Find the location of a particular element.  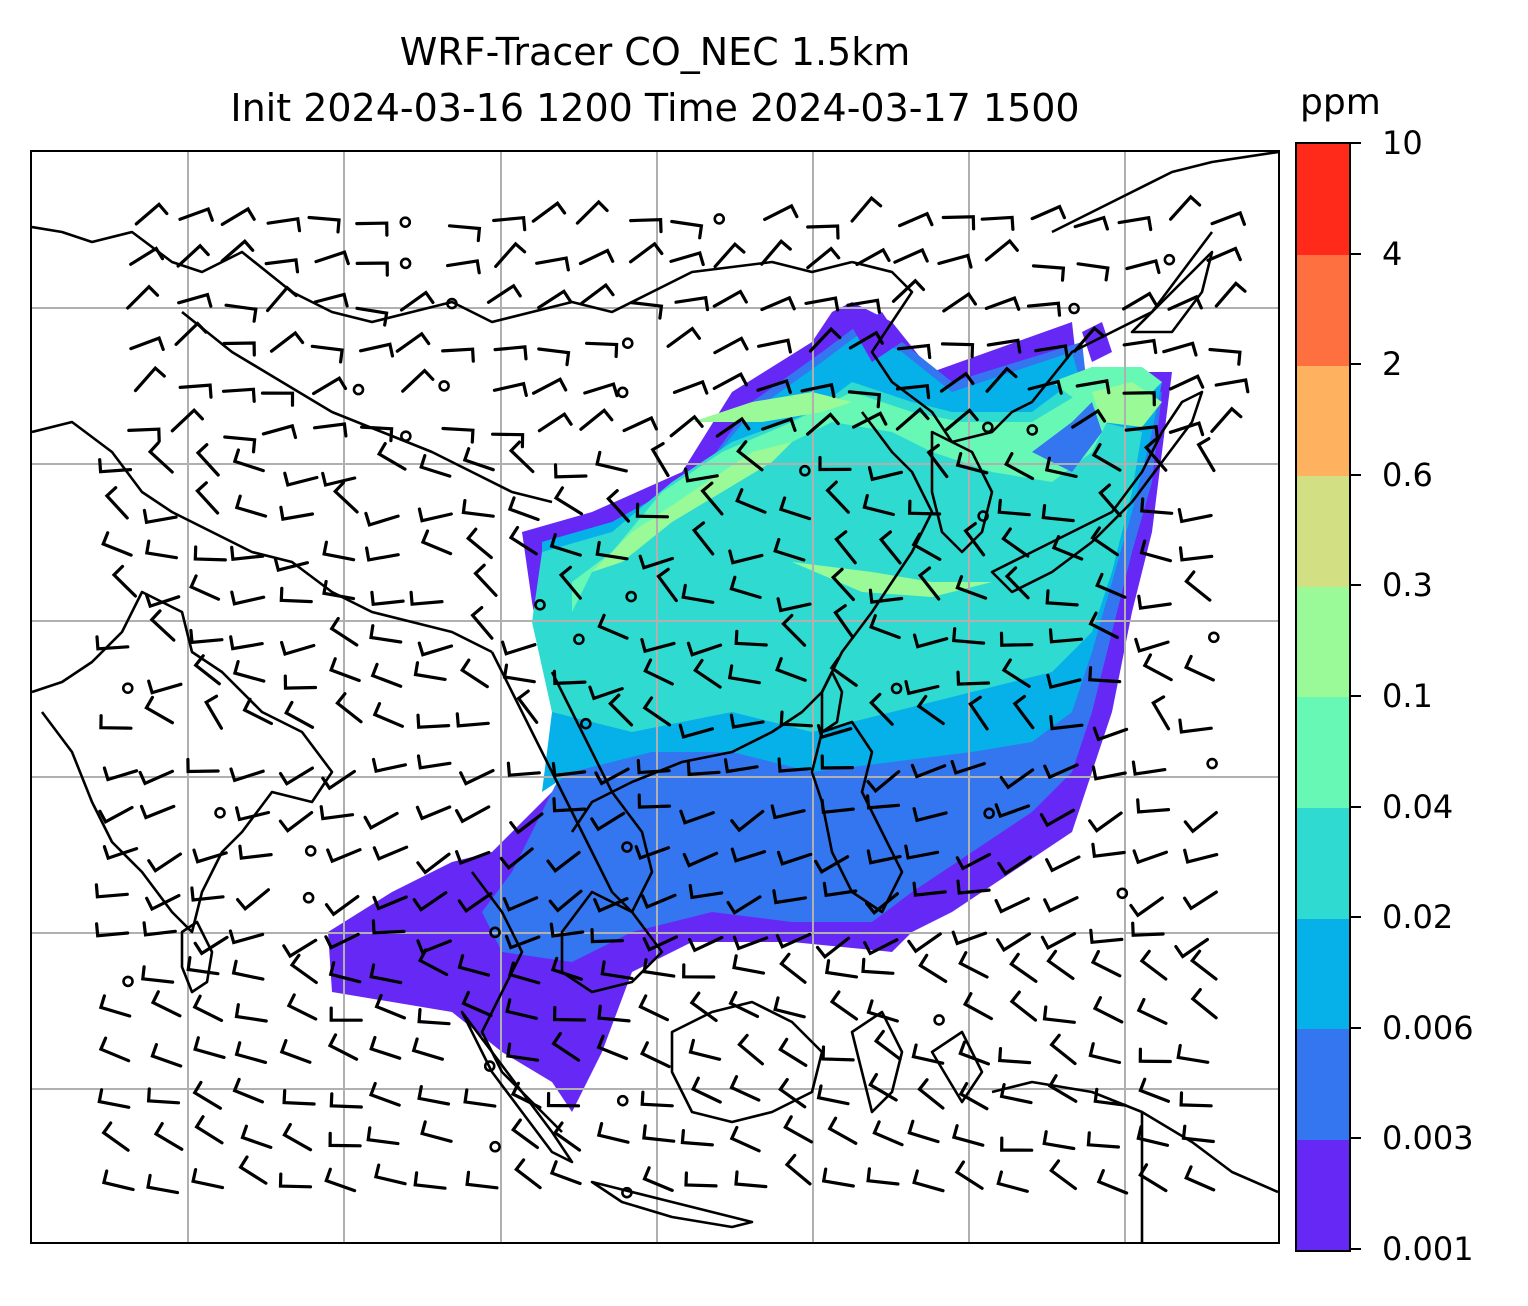

colorbar-tick-label: 0.003 is located at coordinates (1428, 1138).